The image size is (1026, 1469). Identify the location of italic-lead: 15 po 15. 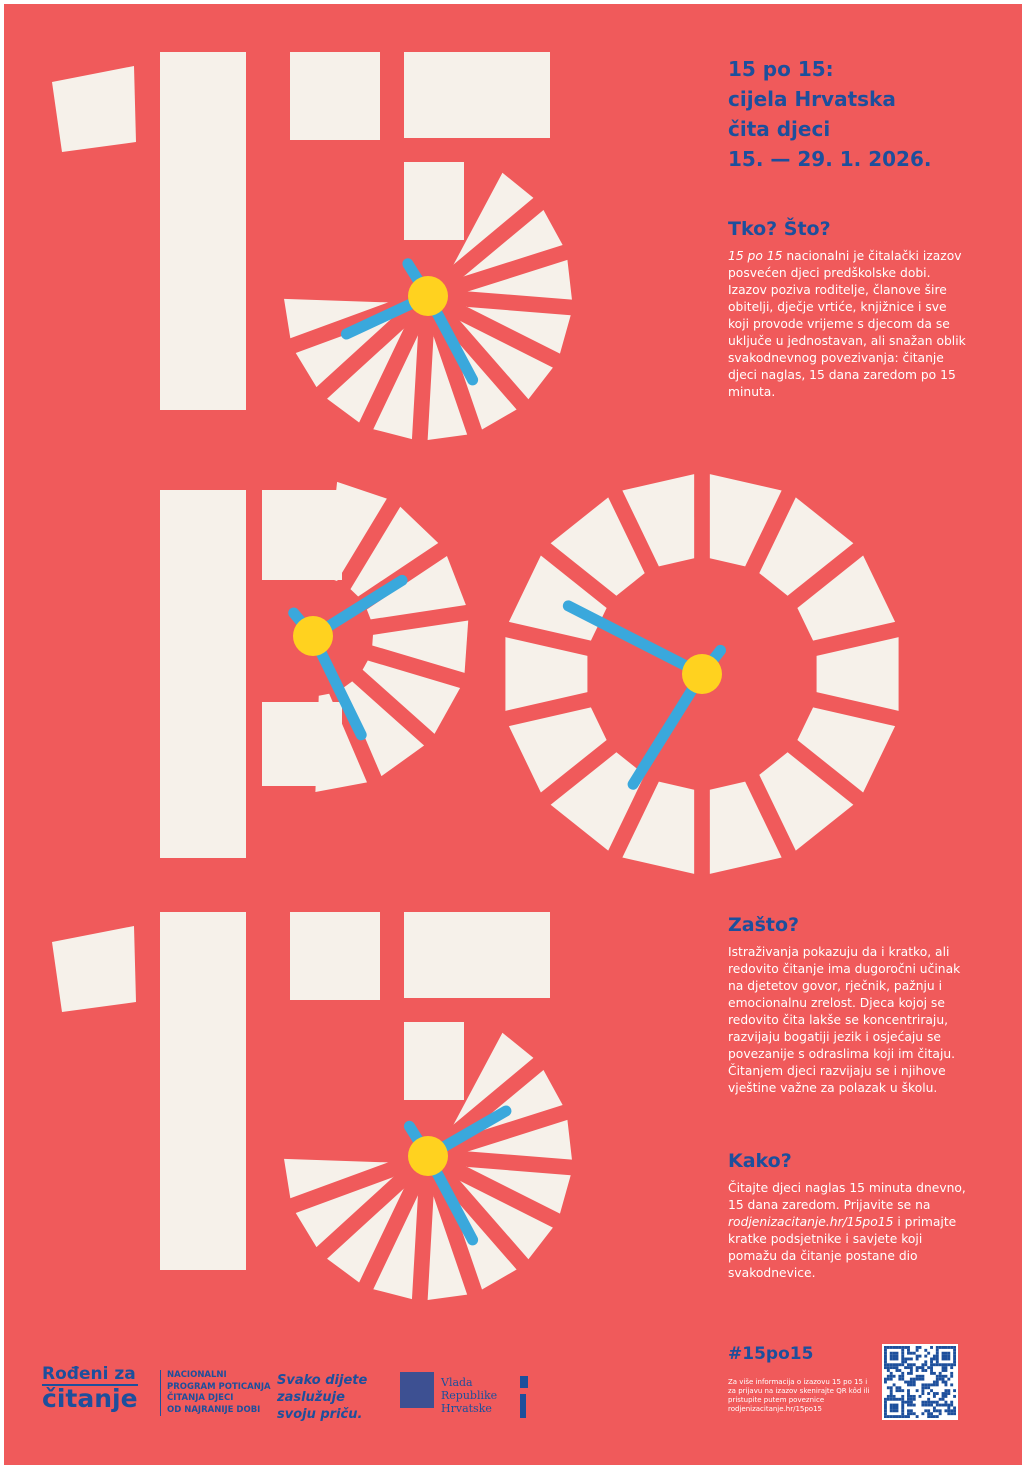
(755, 256).